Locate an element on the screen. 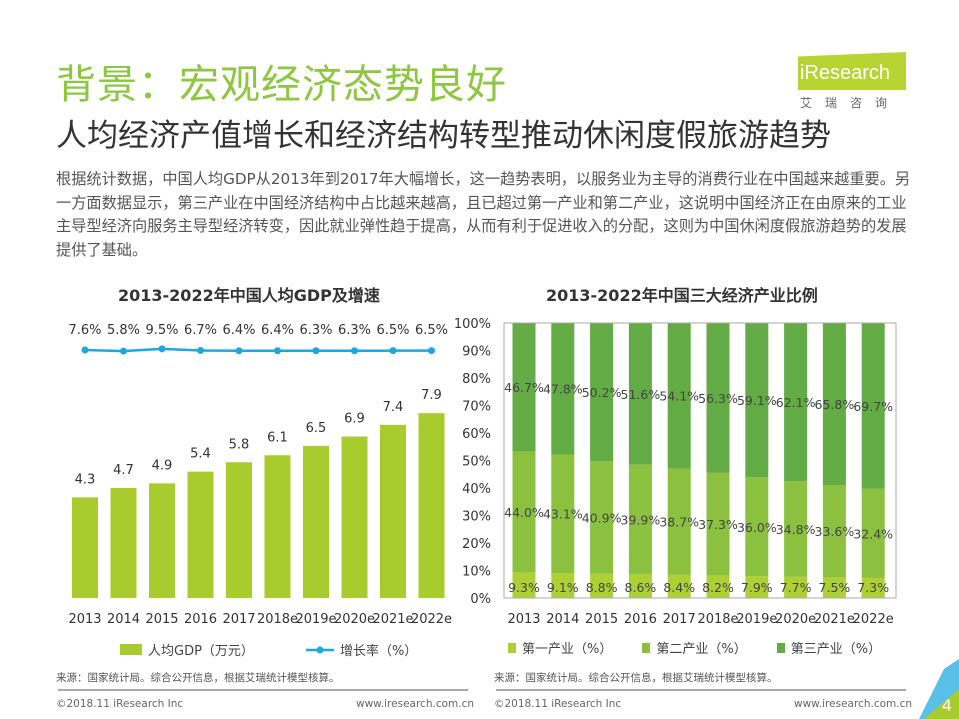 Image resolution: width=959 pixels, height=719 pixels. left-divider is located at coordinates (263, 690).